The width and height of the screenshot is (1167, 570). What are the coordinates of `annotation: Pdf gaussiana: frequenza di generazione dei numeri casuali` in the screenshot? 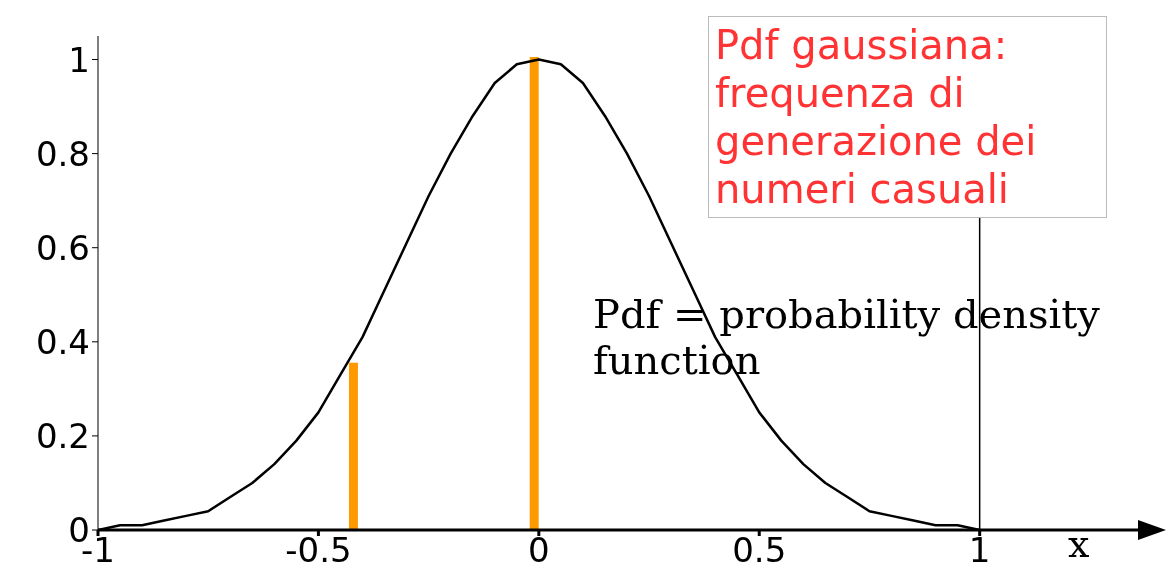 It's located at (907, 117).